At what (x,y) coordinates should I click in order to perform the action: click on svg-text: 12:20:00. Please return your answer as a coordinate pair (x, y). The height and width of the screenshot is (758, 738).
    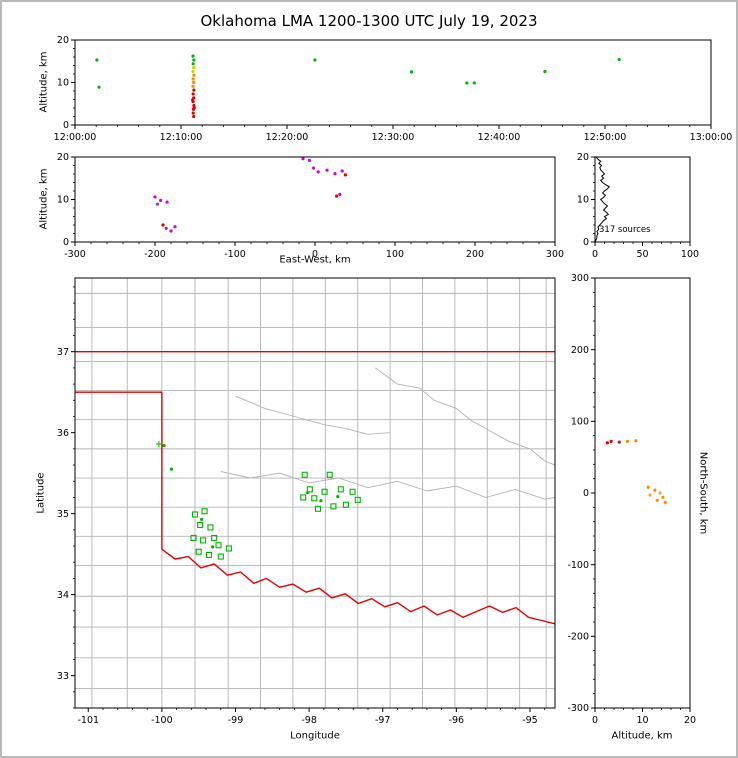
    Looking at the image, I should click on (287, 137).